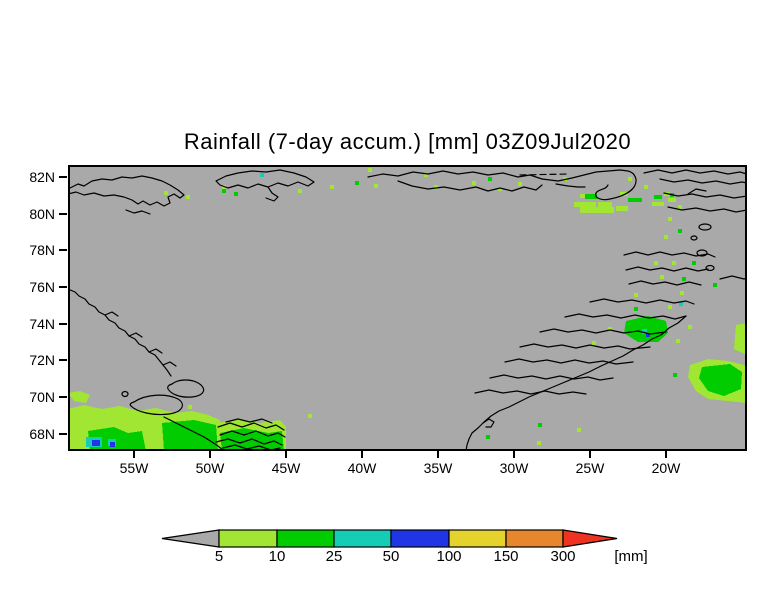 Image resolution: width=784 pixels, height=612 pixels. Describe the element at coordinates (42, 324) in the screenshot. I see `lat-tick-label: 74N` at that location.